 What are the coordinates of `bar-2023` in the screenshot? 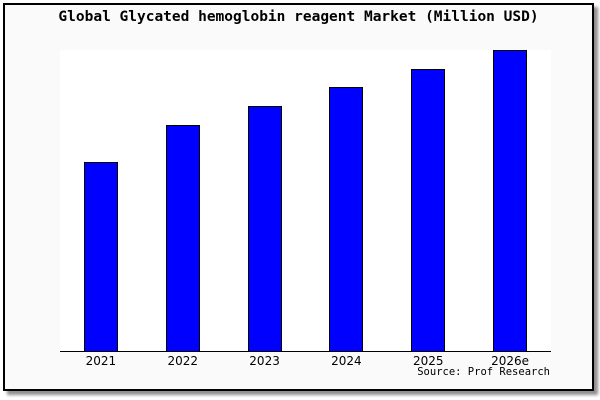 It's located at (264, 228).